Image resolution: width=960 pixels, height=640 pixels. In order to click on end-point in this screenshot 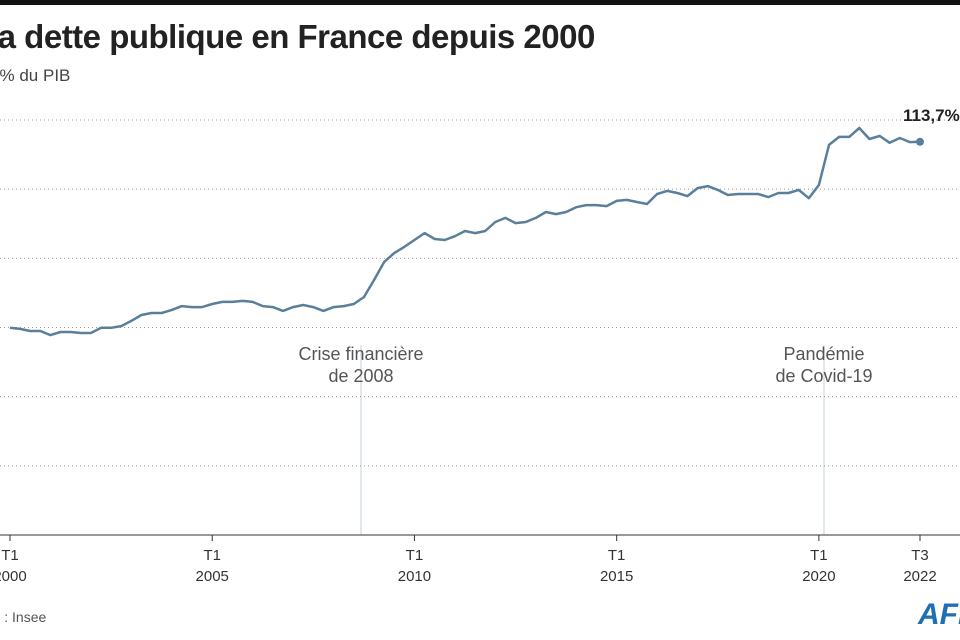, I will do `click(920, 141)`.